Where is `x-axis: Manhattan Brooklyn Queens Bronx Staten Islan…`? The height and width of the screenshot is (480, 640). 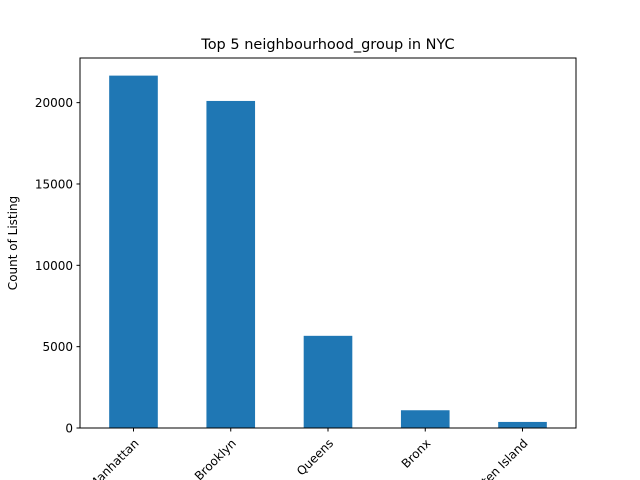
x-axis: Manhattan Brooklyn Queens Bronx Staten Islan… is located at coordinates (308, 454).